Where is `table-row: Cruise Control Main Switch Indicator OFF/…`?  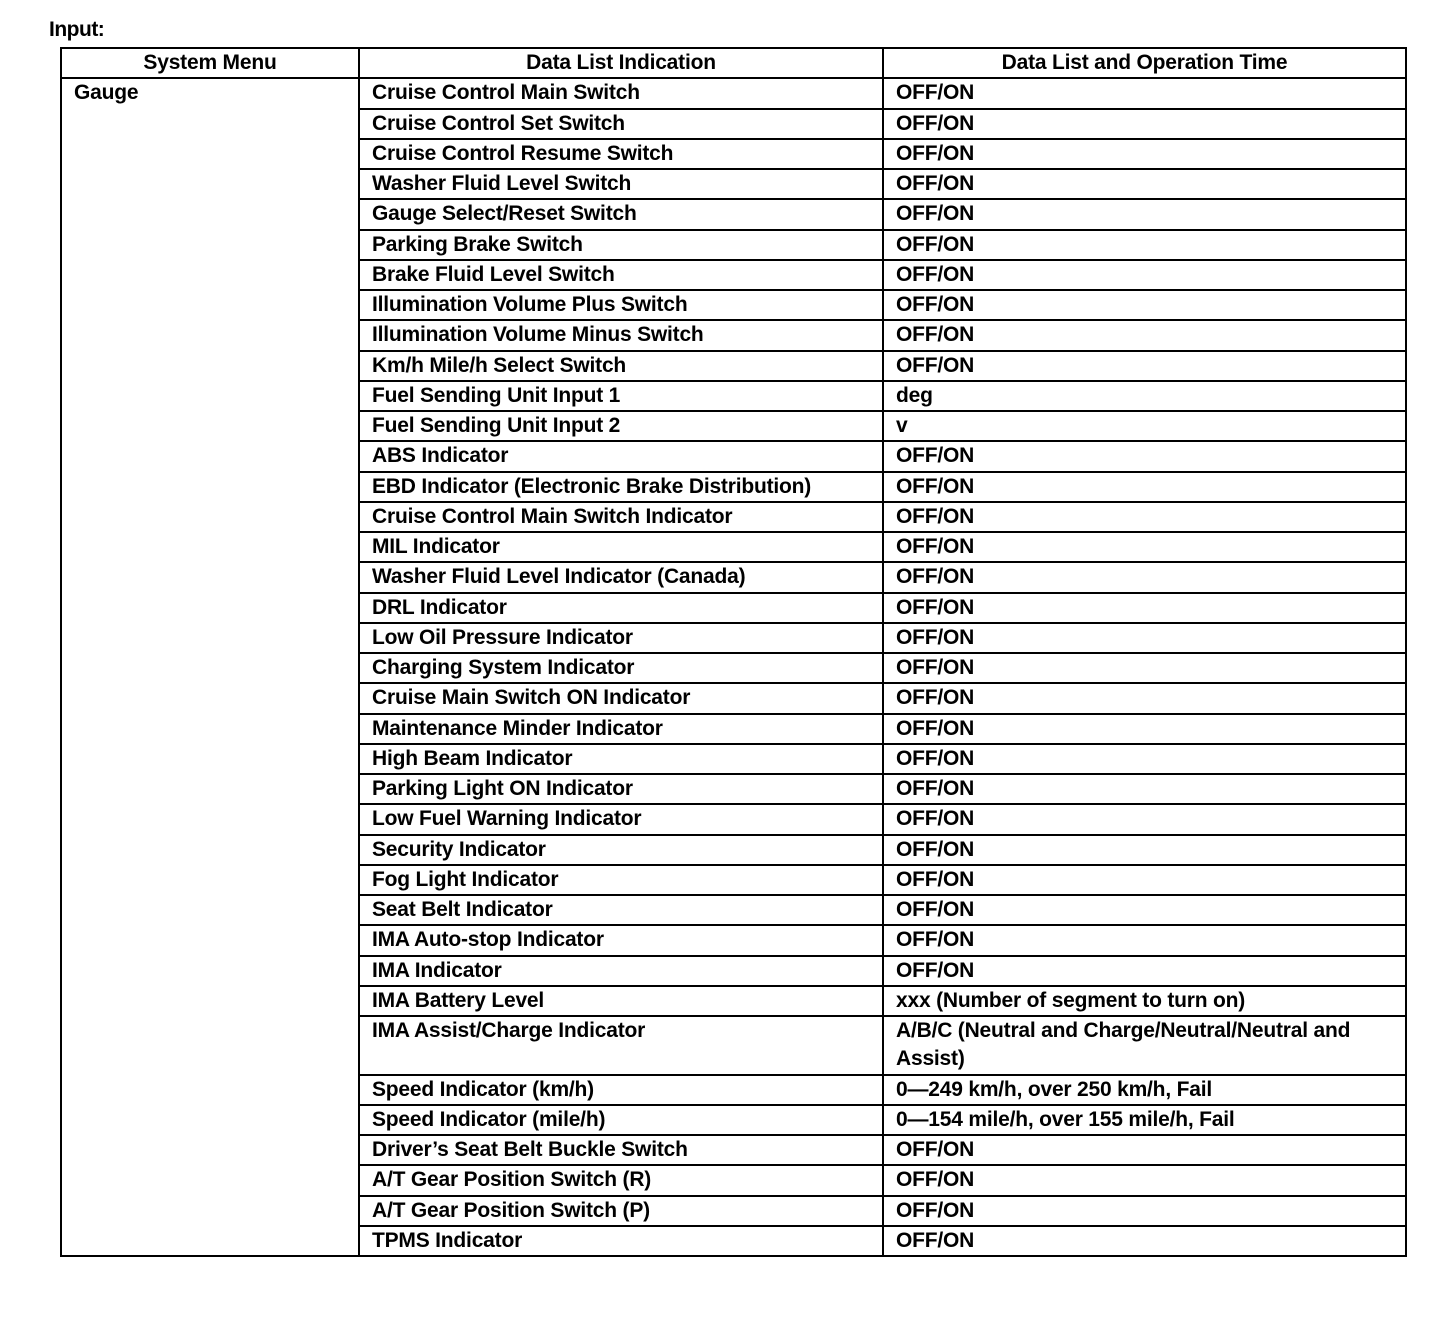
table-row: Cruise Control Main Switch Indicator OFF/… is located at coordinates (734, 517).